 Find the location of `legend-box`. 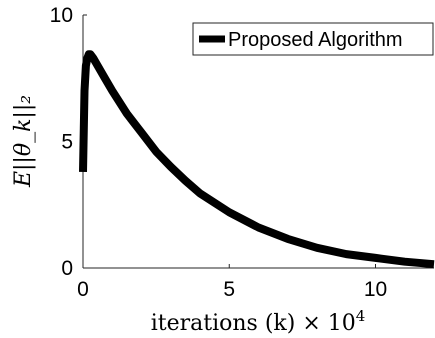

legend-box is located at coordinates (313, 39).